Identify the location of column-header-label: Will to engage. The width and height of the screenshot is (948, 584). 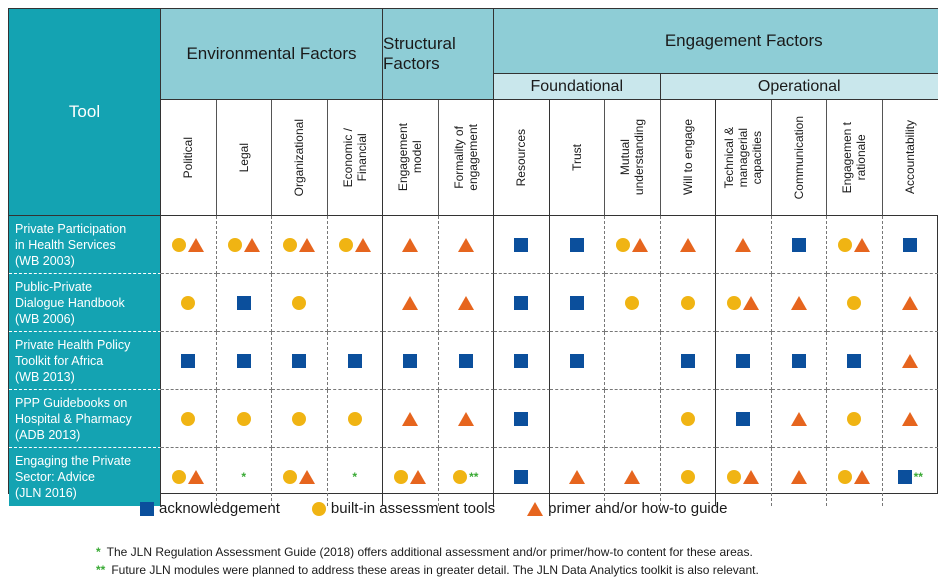
(687, 157).